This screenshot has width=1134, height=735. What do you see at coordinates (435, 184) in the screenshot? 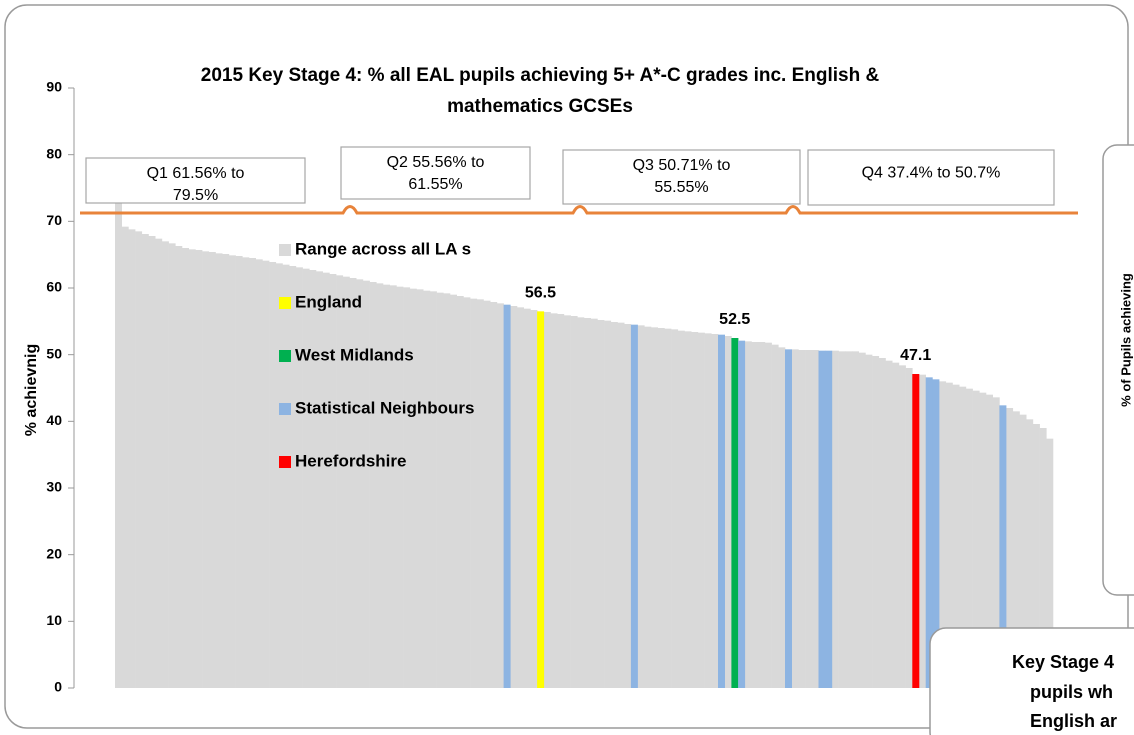
I see `quartile-label: 61.55%` at bounding box center [435, 184].